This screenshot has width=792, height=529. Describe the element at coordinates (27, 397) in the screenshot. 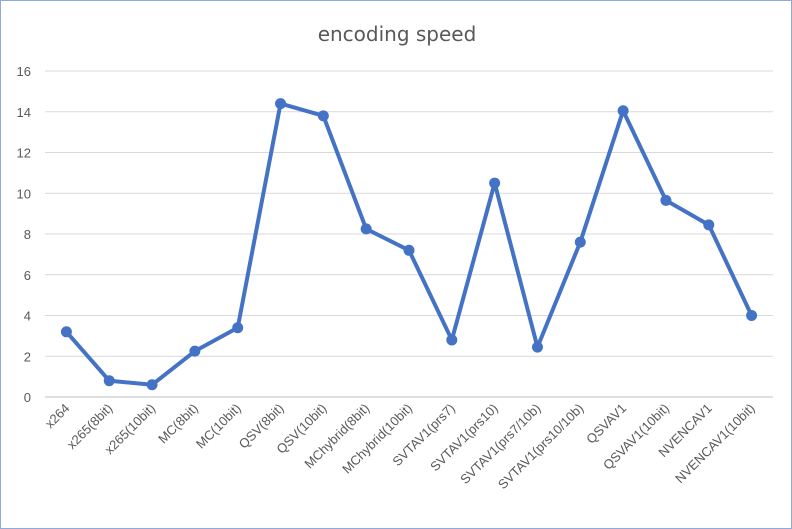

I see `y-tick-label: 0` at that location.